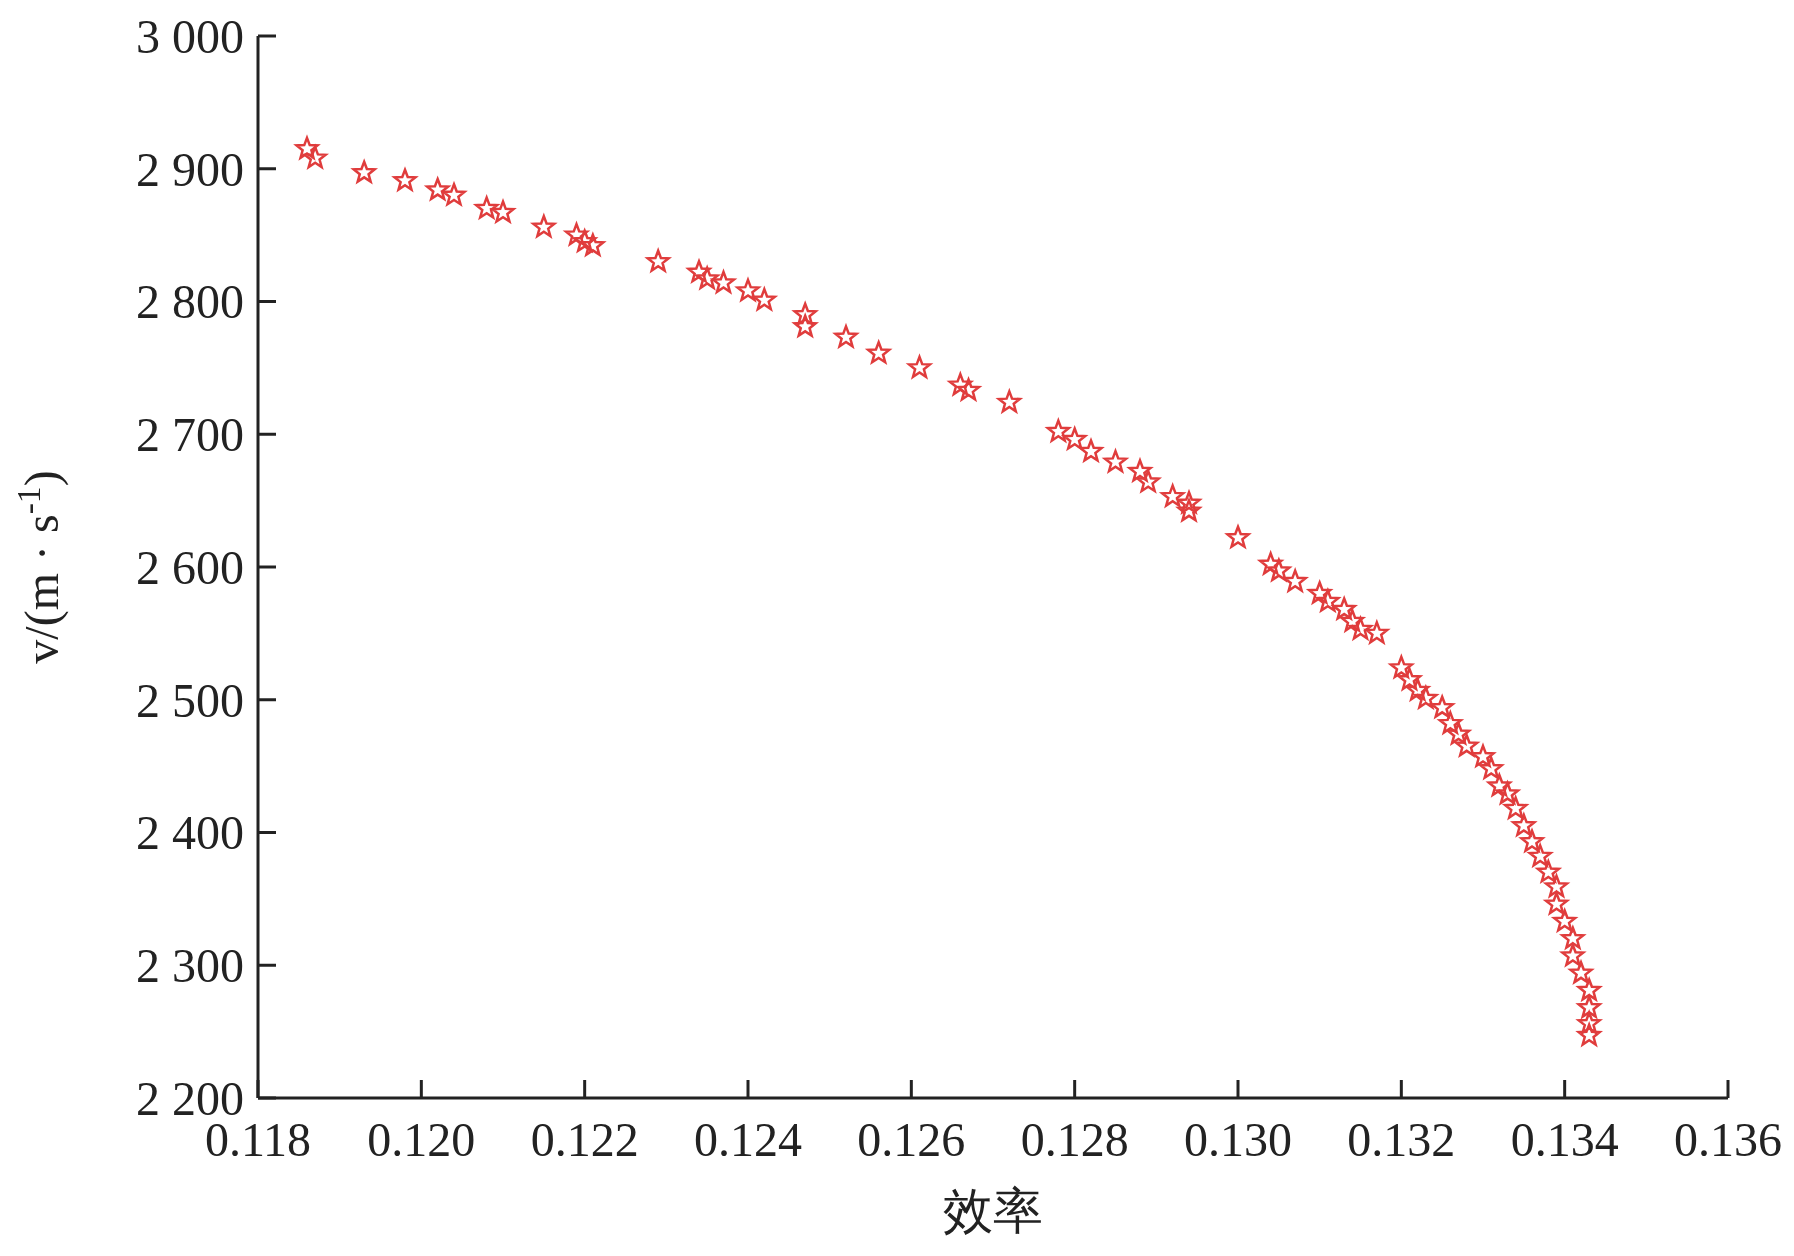 The image size is (1794, 1256). What do you see at coordinates (993, 1211) in the screenshot?
I see `x-axis-title: 效率` at bounding box center [993, 1211].